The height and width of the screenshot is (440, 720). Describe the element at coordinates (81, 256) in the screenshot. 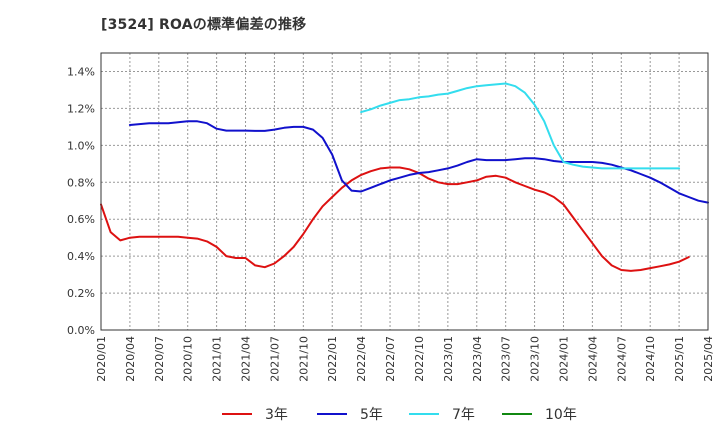

I see `y-tick-label: 0.4%` at that location.